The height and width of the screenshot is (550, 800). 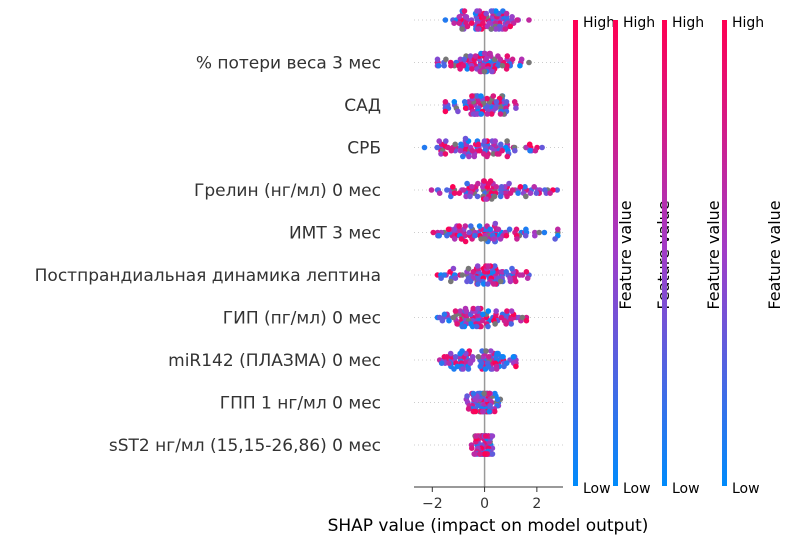 What do you see at coordinates (208, 276) in the screenshot?
I see `feature-label: Постпрандиальная динамика лептина` at bounding box center [208, 276].